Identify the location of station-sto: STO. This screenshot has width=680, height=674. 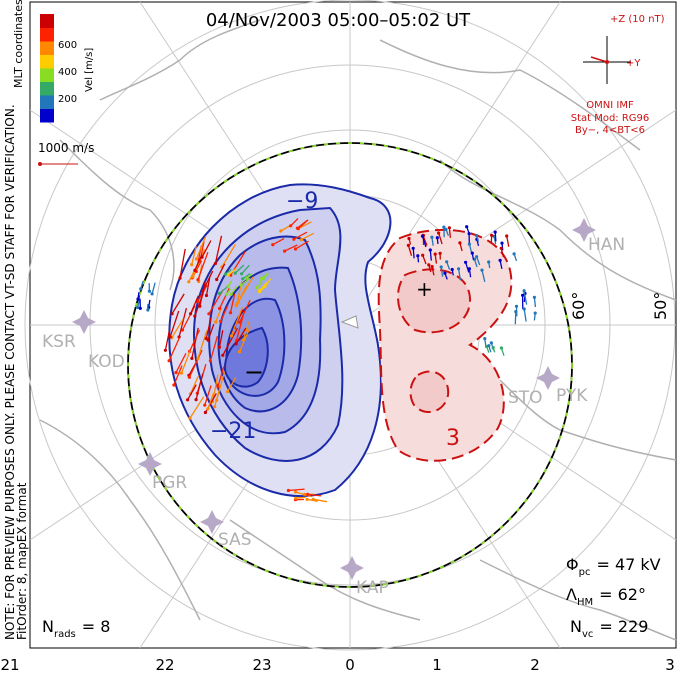
(525, 398).